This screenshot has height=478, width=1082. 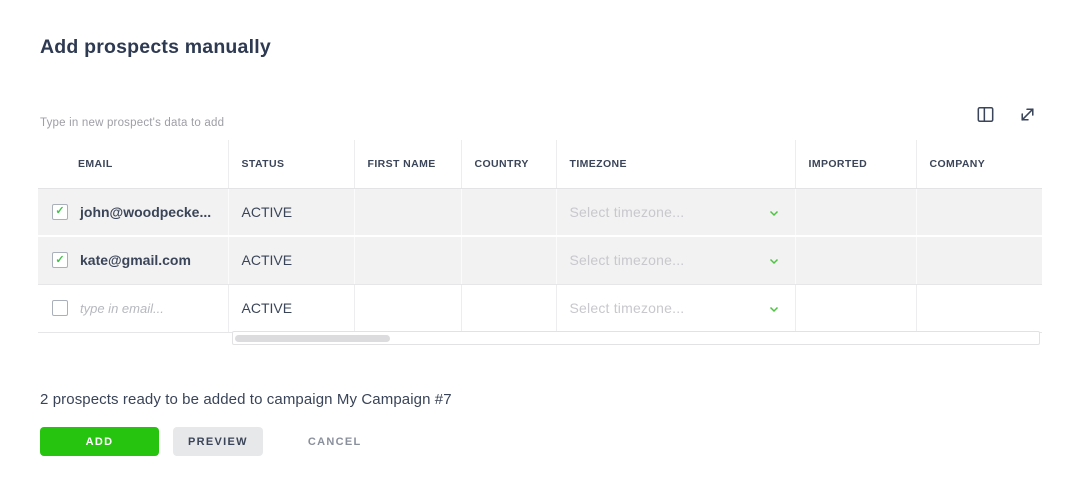 I want to click on action-buttons: ADD PREVIEW CANCEL, so click(x=200, y=441).